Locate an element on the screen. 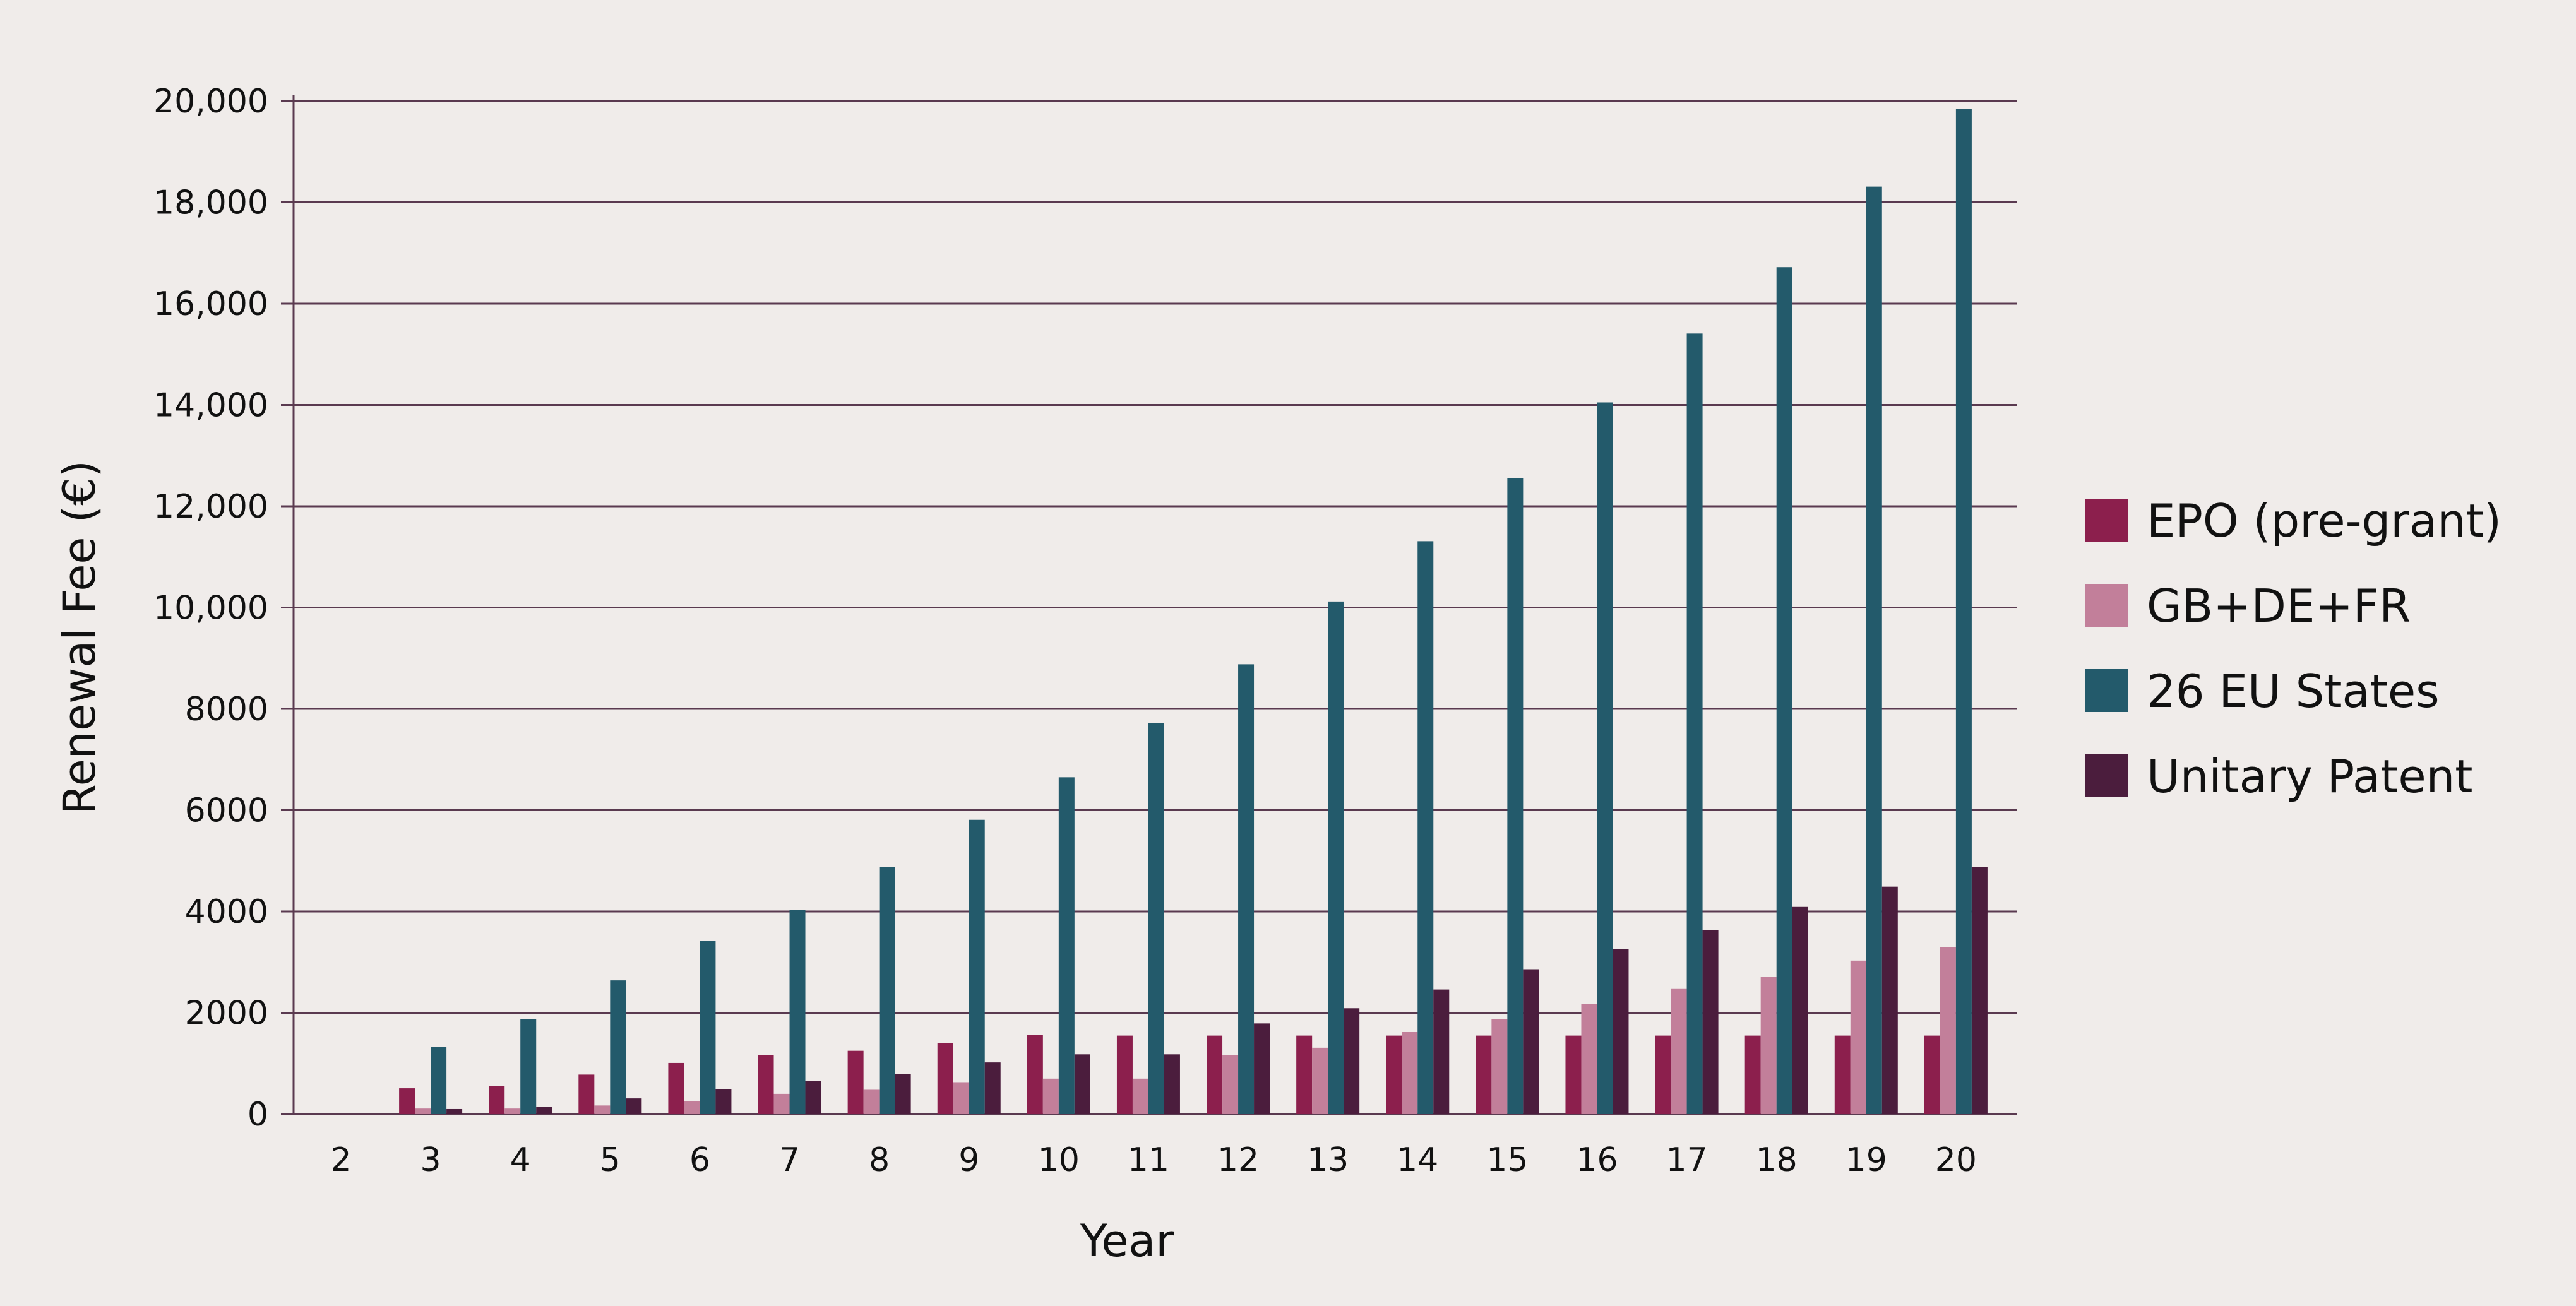  x-tick-label: 11 is located at coordinates (1148, 1160).